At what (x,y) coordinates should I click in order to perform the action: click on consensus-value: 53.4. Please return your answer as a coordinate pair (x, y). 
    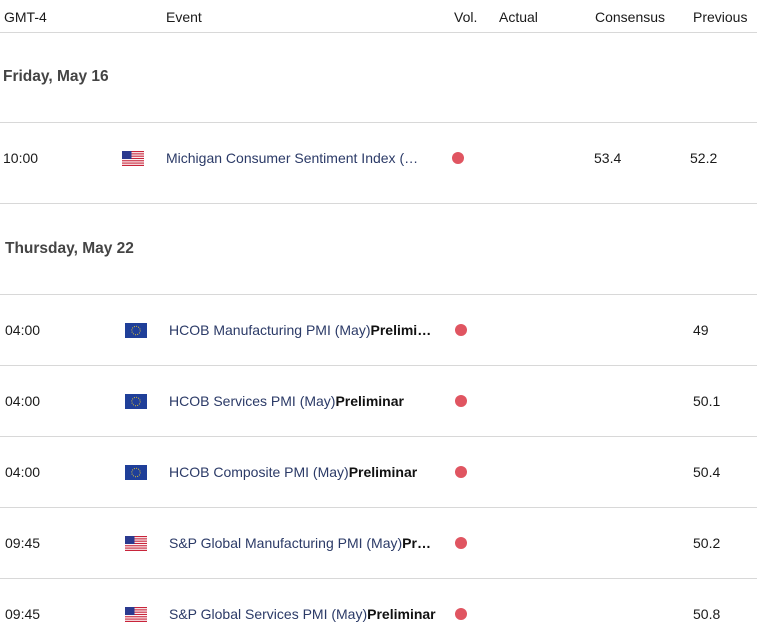
    Looking at the image, I should click on (608, 158).